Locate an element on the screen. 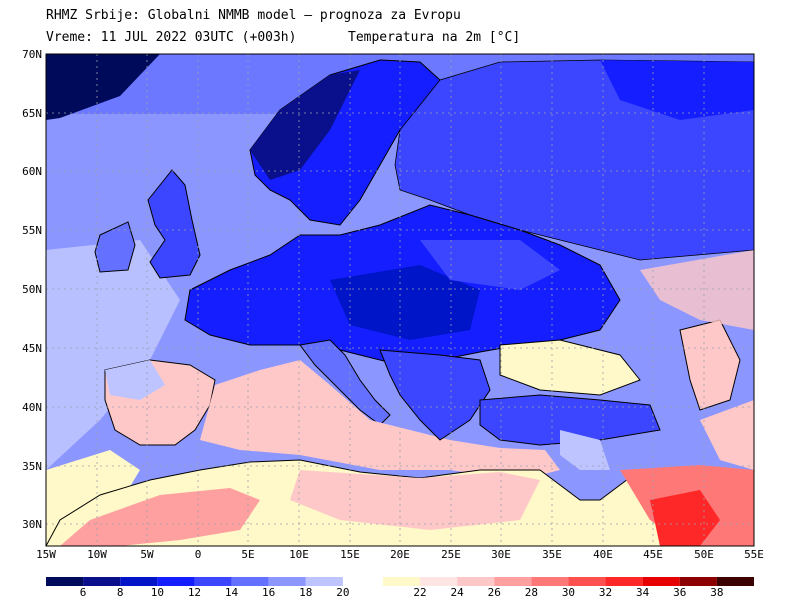 This screenshot has height=600, width=800. colorbar-label: 10 is located at coordinates (157, 592).